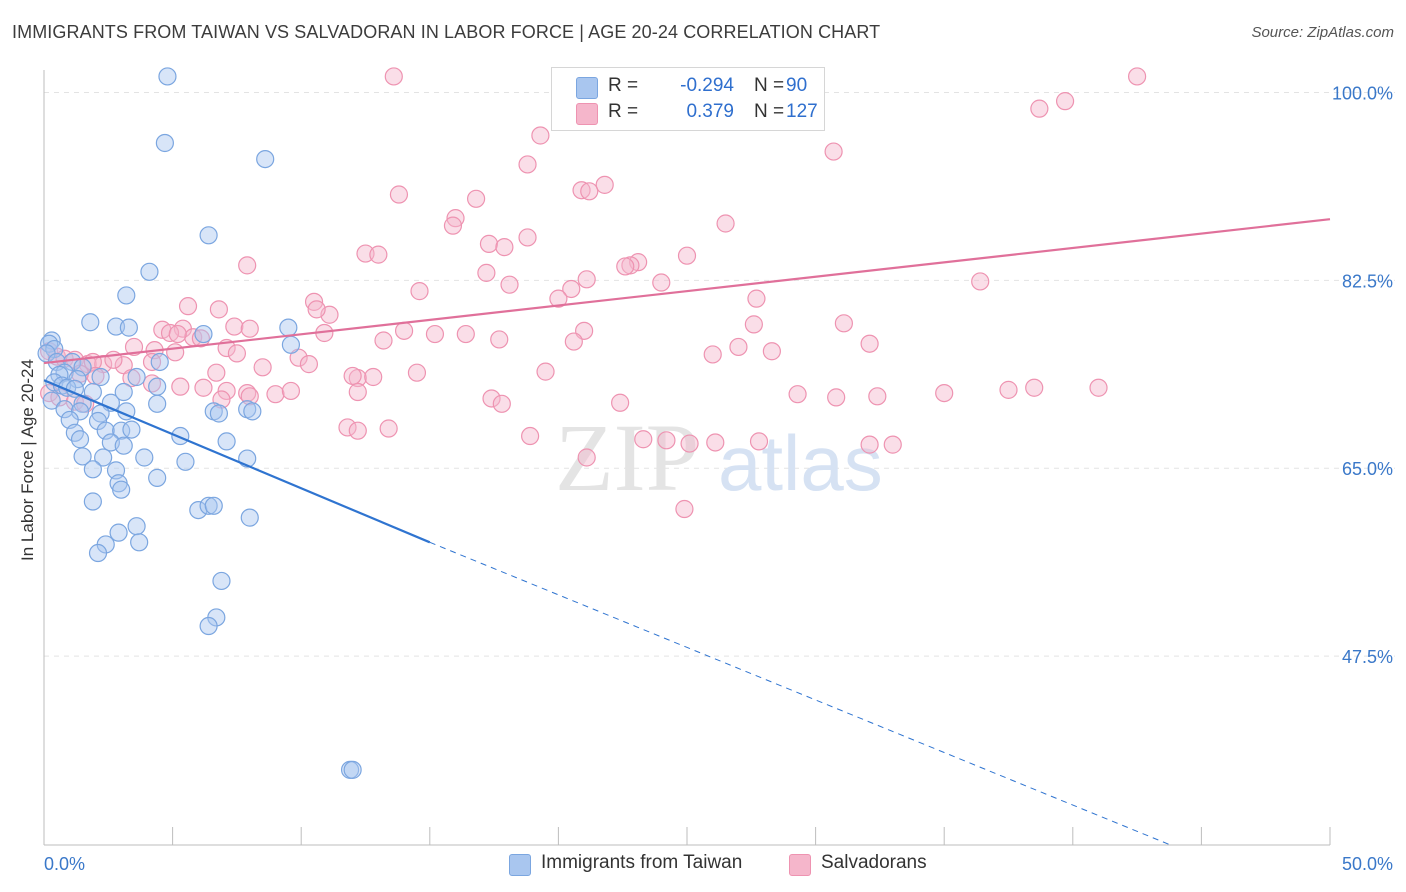  I want to click on y-tick-label: 100.0%, so click(1362, 94).